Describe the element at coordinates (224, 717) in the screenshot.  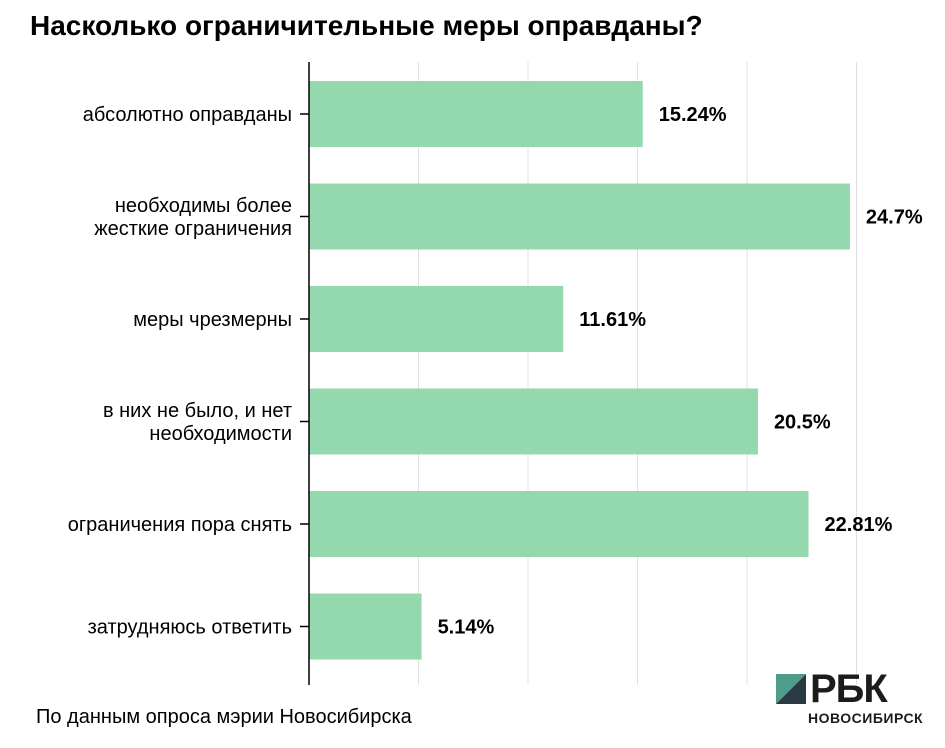
I see `source-note: По данным опроса мэрии Новосибирска` at that location.